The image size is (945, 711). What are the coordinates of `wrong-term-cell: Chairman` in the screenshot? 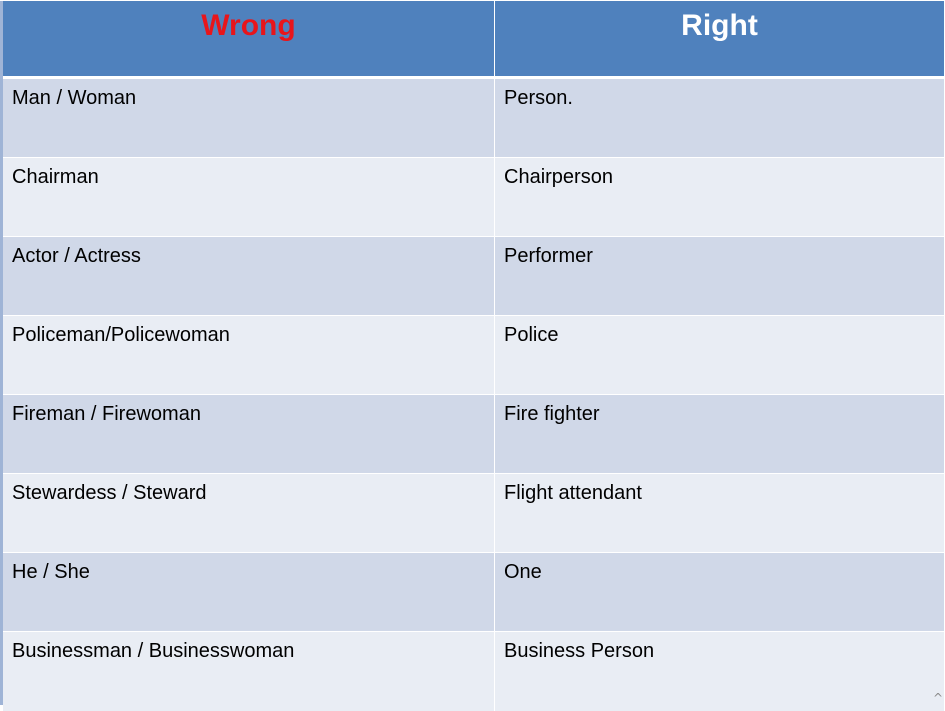 It's located at (249, 197).